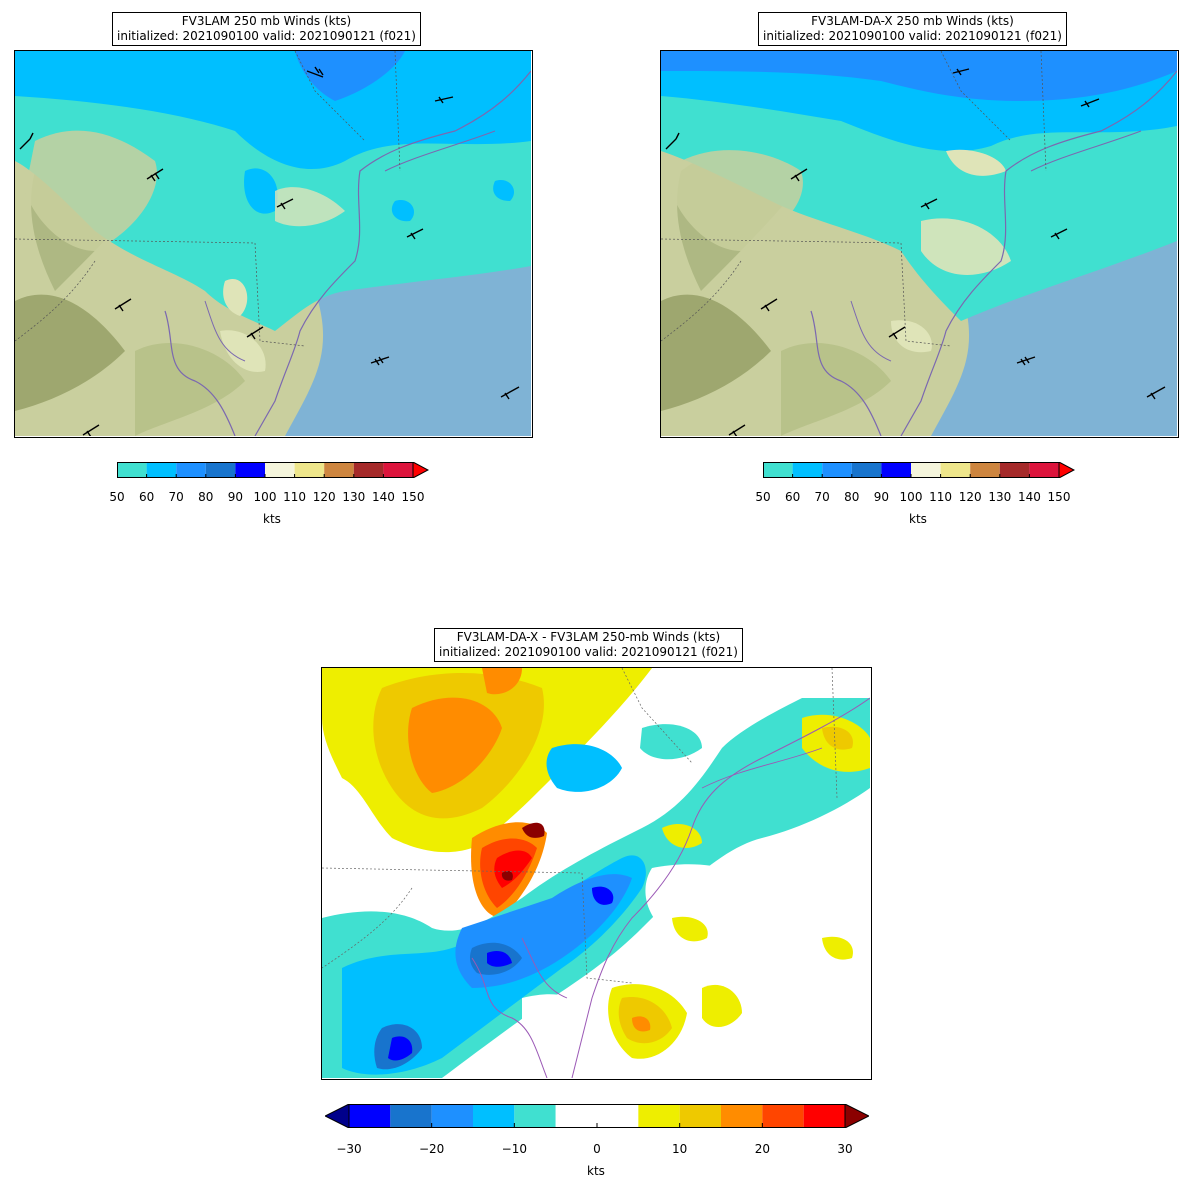 The image size is (1192, 1193). I want to click on colorbar-tick-label: 30, so click(845, 1149).